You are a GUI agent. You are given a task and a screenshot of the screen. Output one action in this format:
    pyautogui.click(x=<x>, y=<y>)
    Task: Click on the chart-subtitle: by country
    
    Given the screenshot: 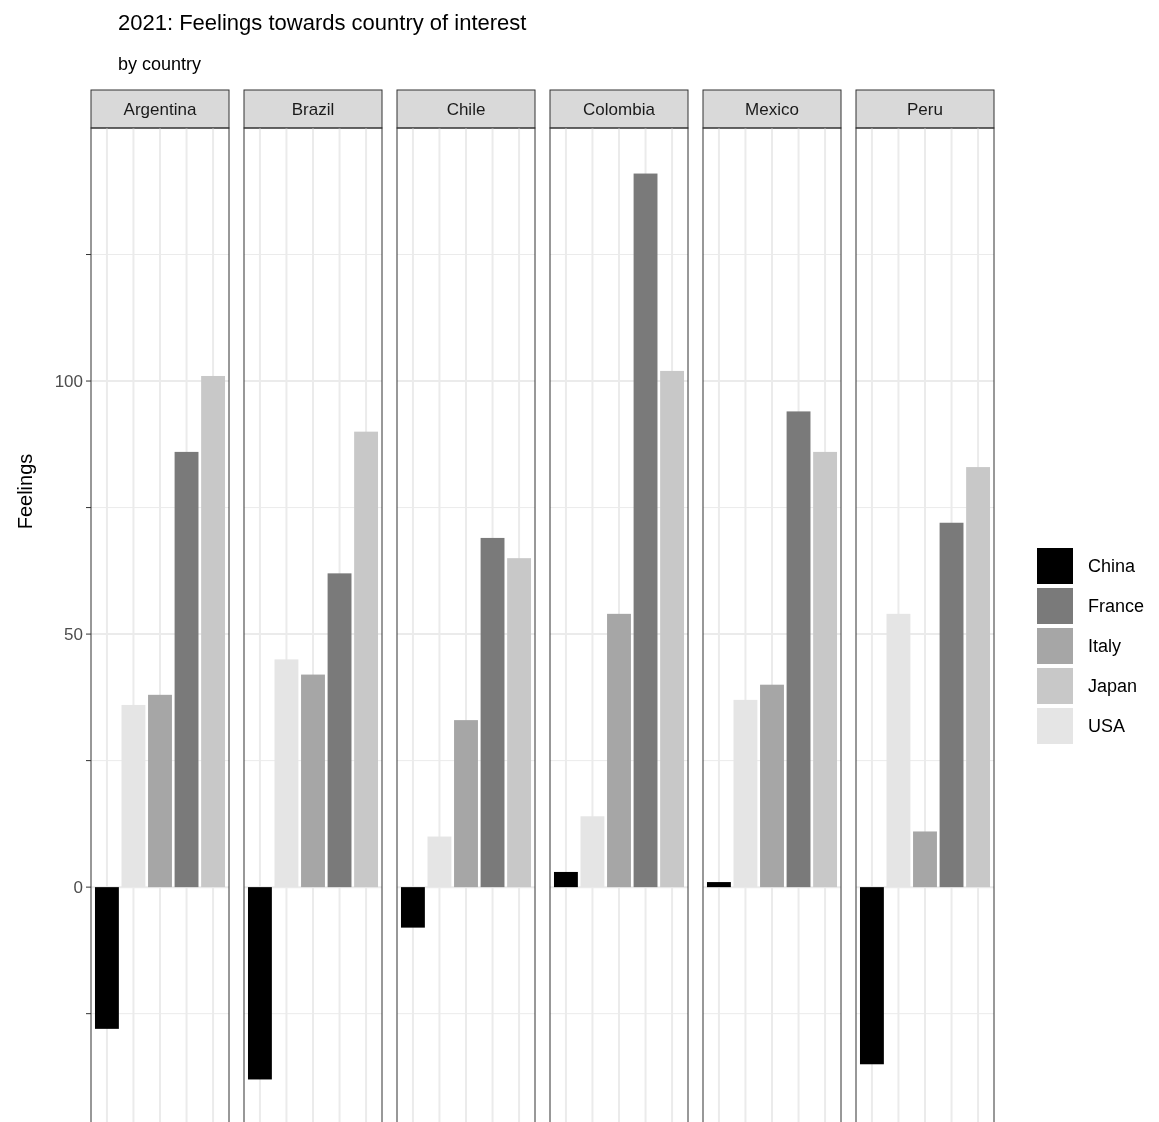 What is the action you would take?
    pyautogui.click(x=160, y=64)
    